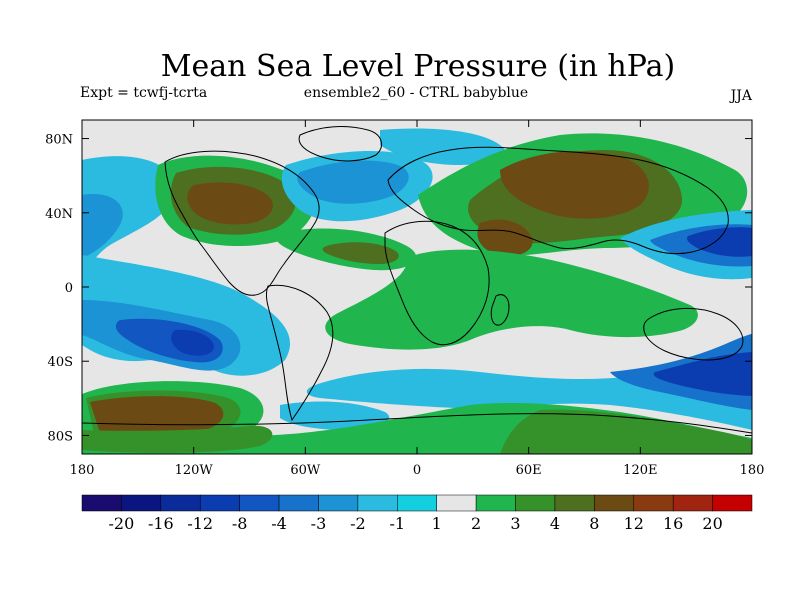 This screenshot has width=800, height=604. I want to click on legend-level-label: -16, so click(161, 523).